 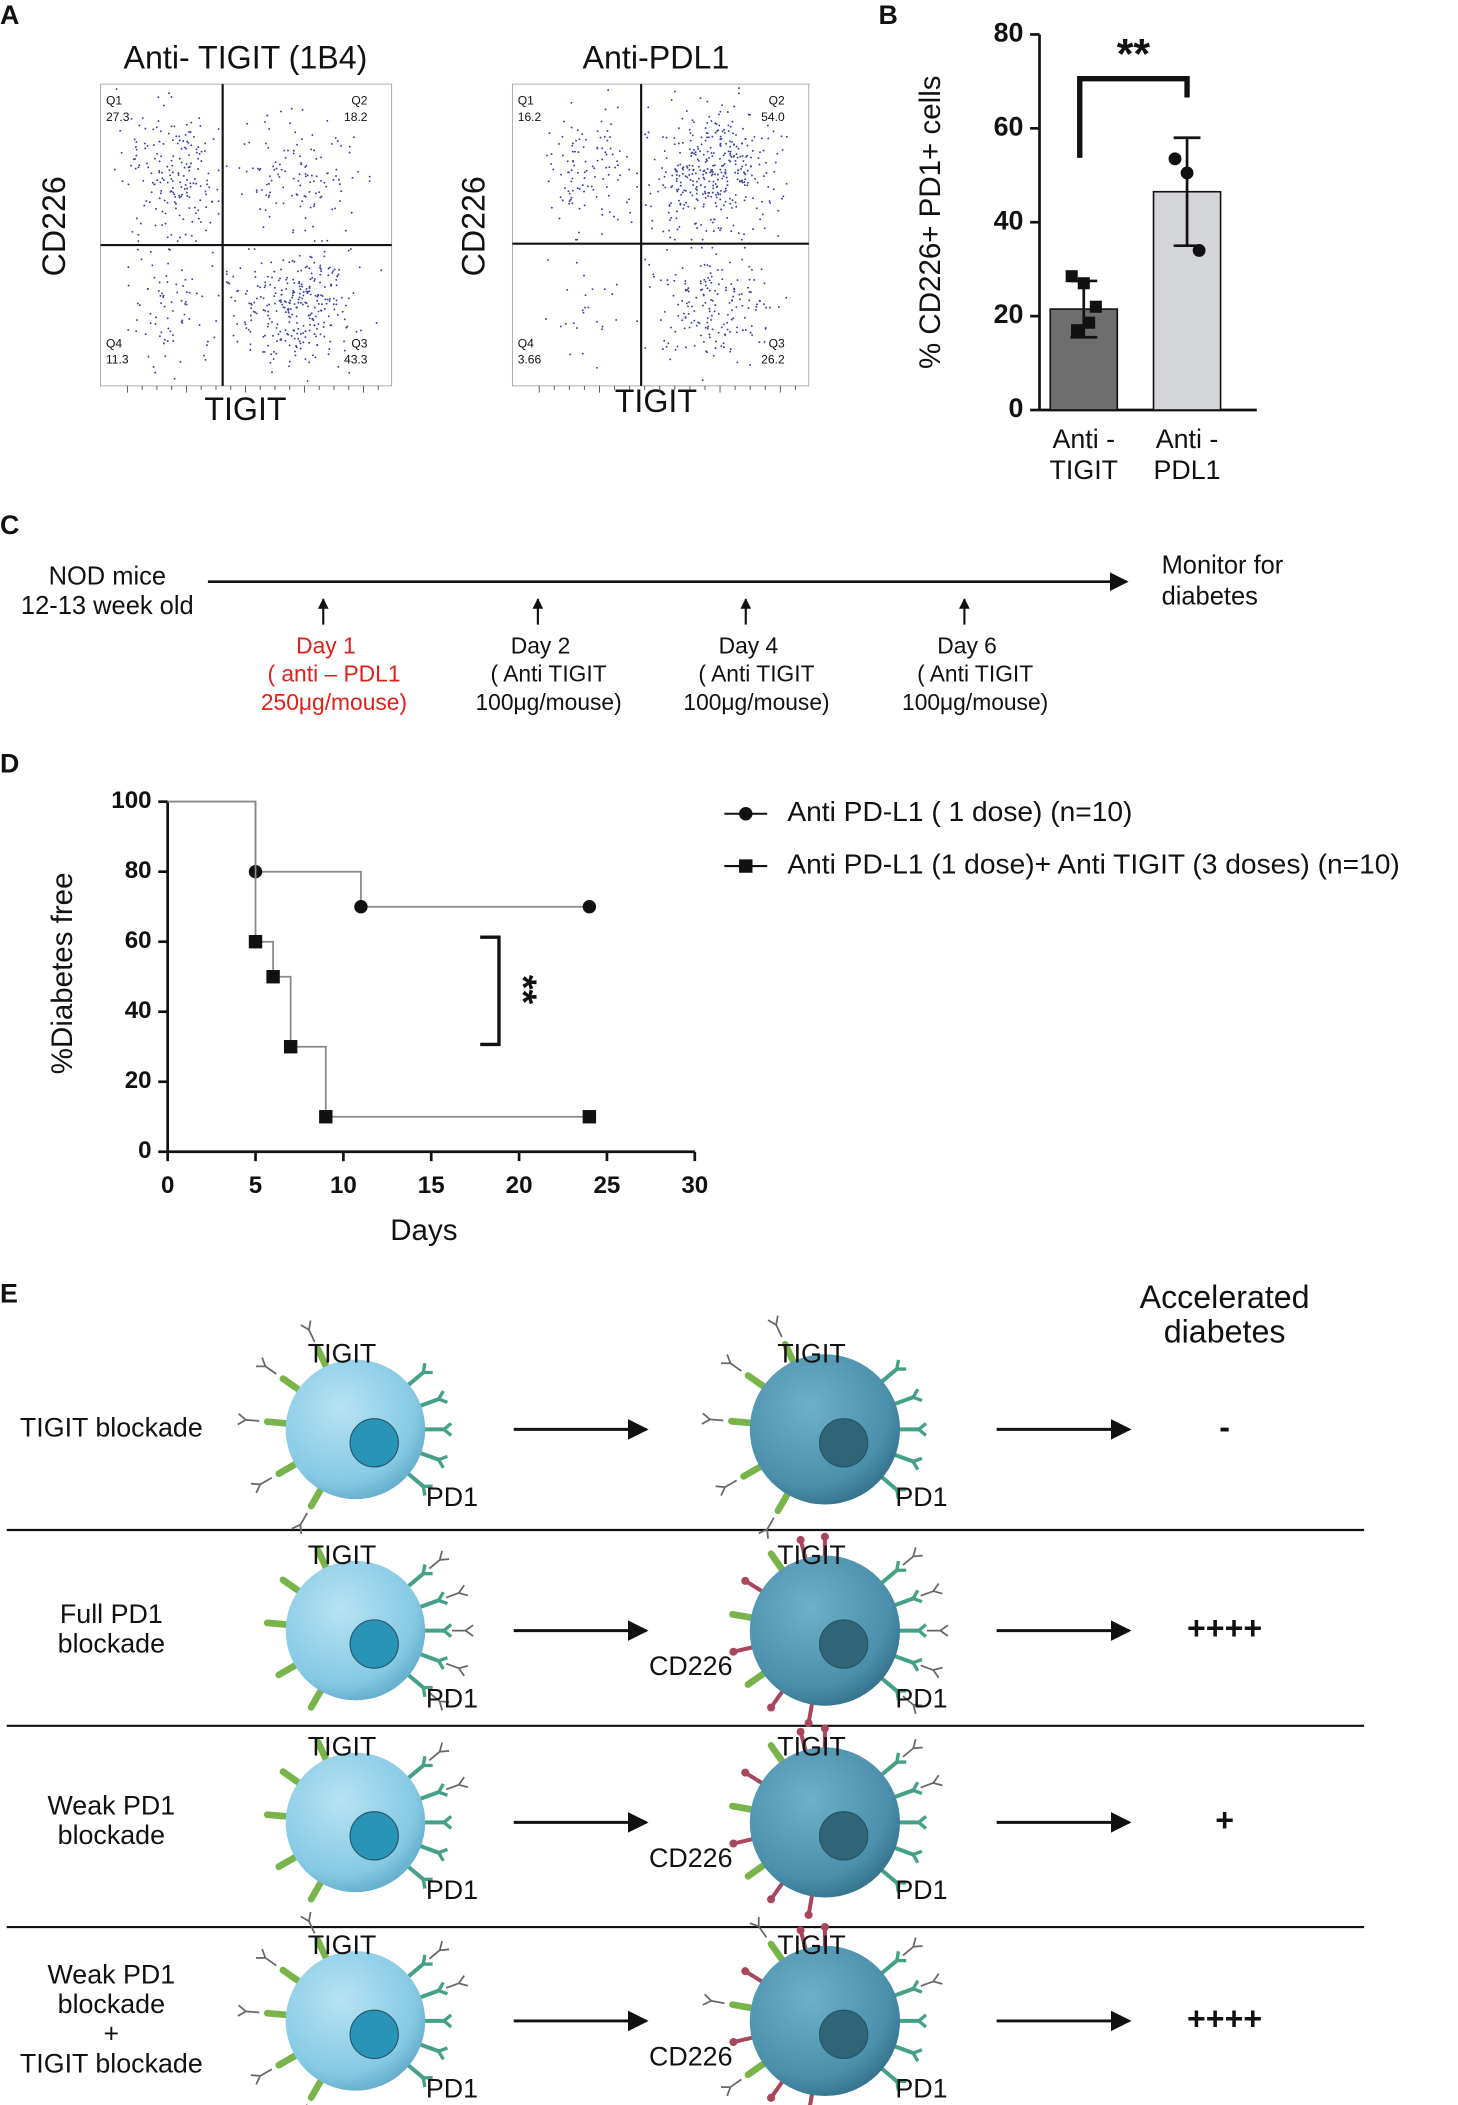 I want to click on receptor-head, so click(x=771, y=1707).